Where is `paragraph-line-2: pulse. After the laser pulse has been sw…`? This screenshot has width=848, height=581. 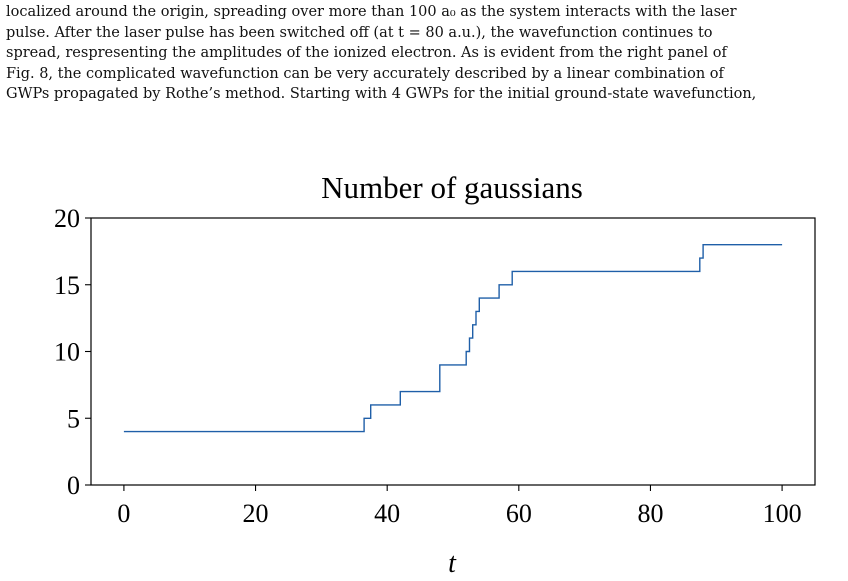 paragraph-line-2: pulse. After the laser pulse has been sw… is located at coordinates (359, 32).